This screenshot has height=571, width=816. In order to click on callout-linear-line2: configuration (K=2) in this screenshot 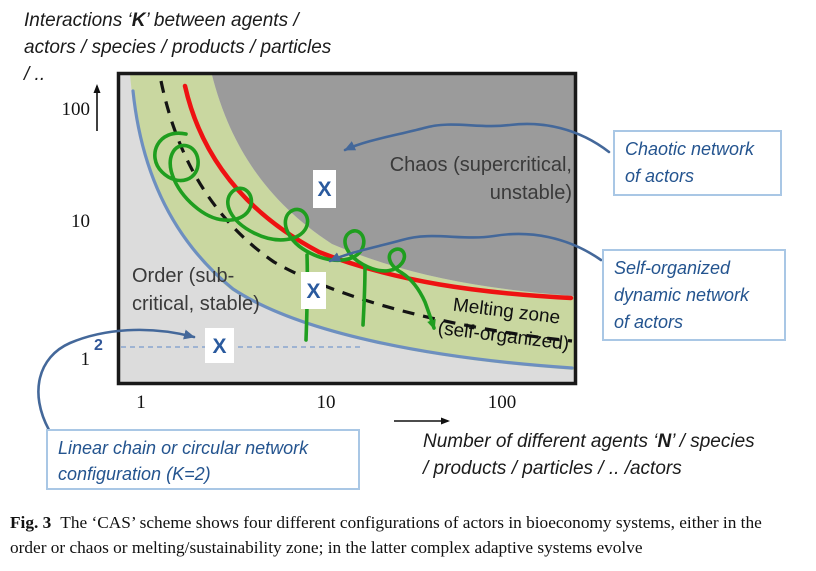, I will do `click(134, 474)`.